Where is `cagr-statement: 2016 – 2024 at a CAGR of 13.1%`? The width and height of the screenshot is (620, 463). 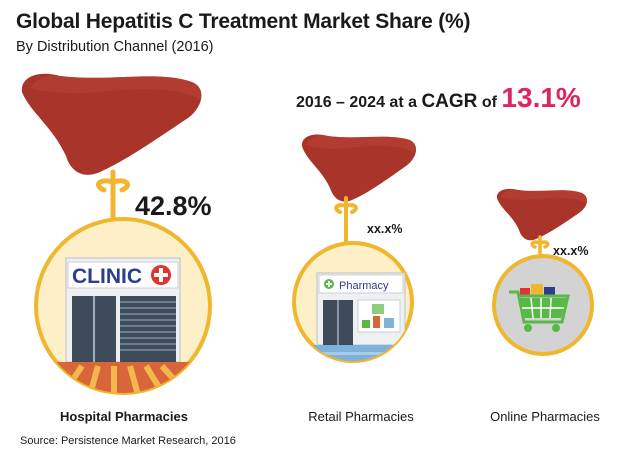
cagr-statement: 2016 – 2024 at a CAGR of 13.1% is located at coordinates (438, 98).